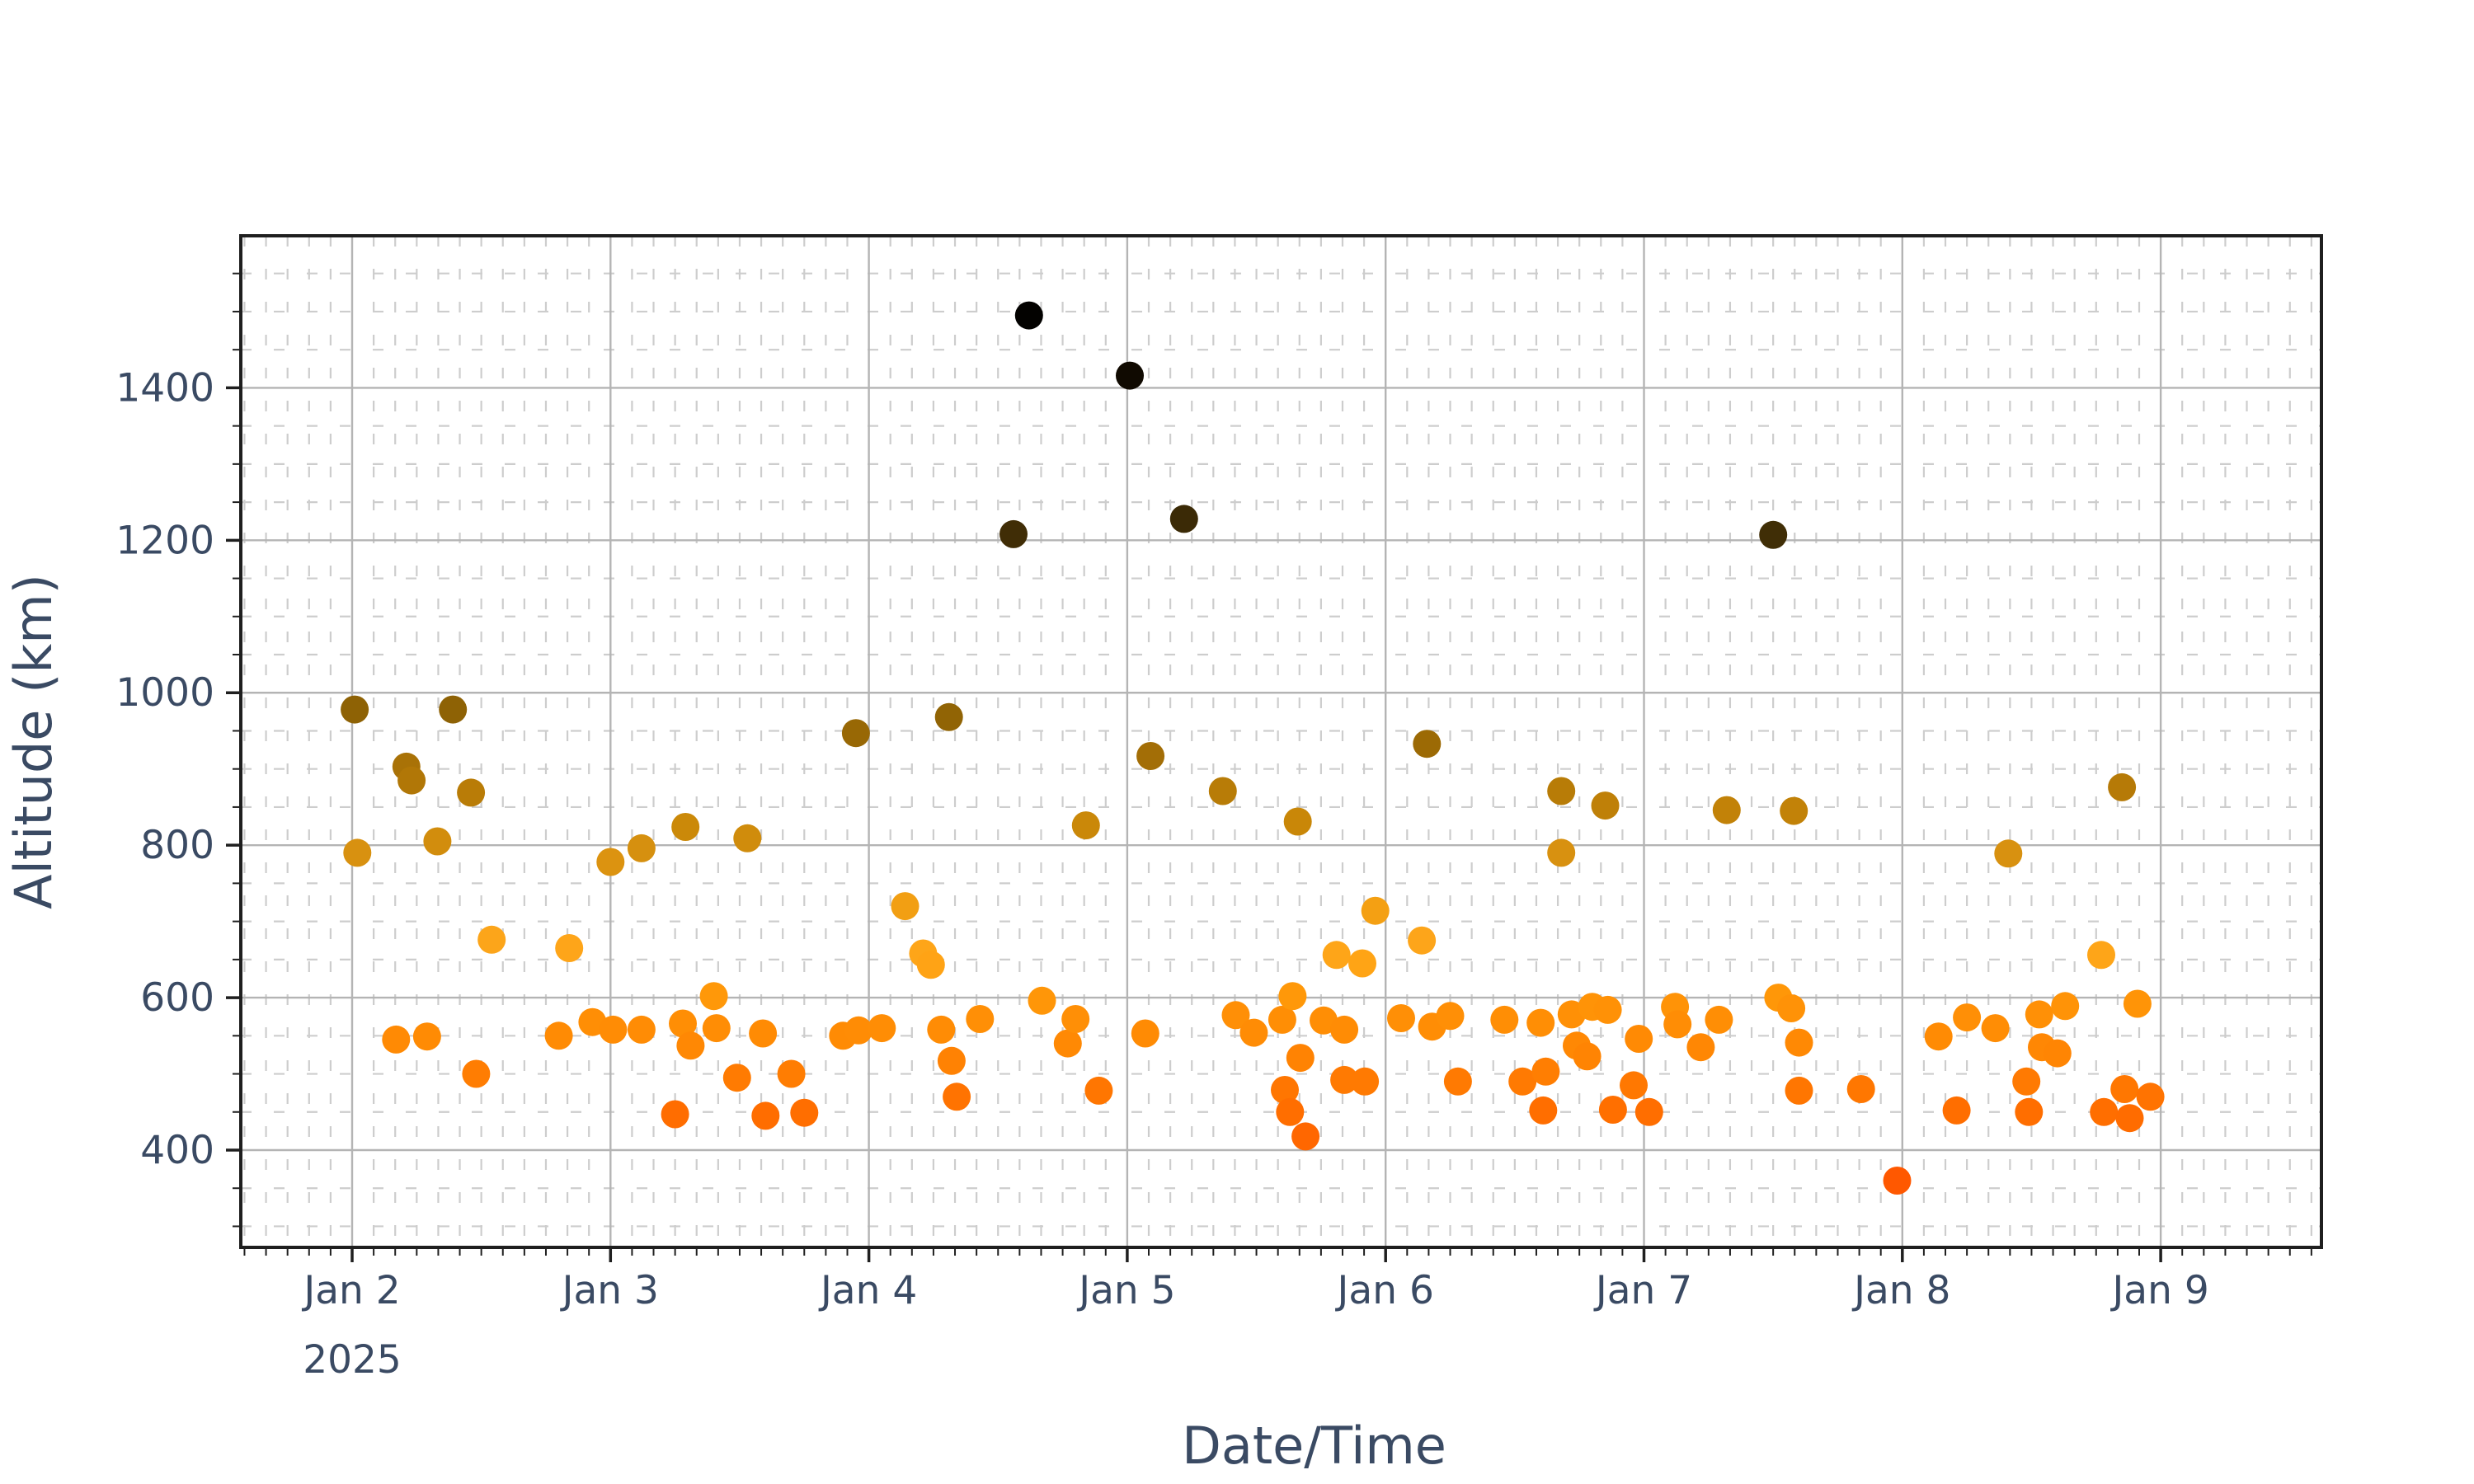 Image resolution: width=2474 pixels, height=1484 pixels. Describe the element at coordinates (164, 540) in the screenshot. I see `y-tick-label: 1200` at that location.